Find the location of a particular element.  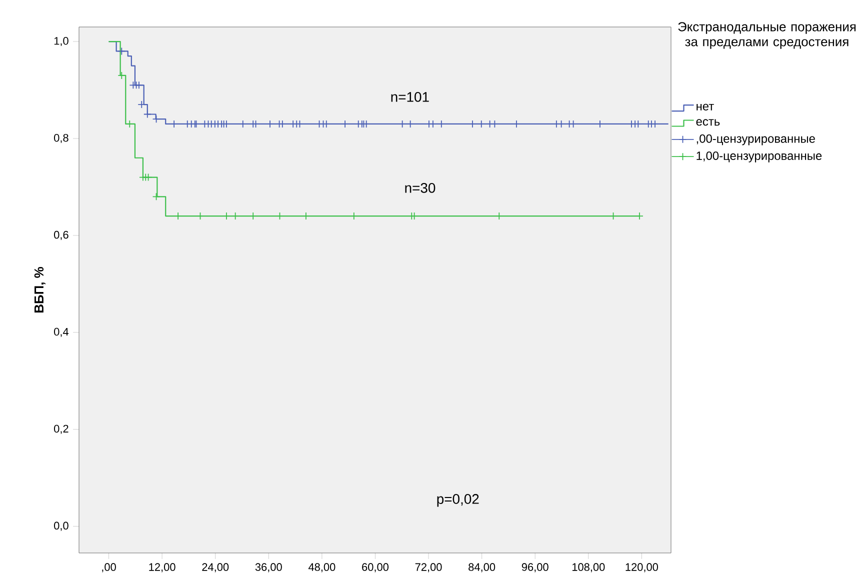

x-tick-label: 60,00 is located at coordinates (375, 567).